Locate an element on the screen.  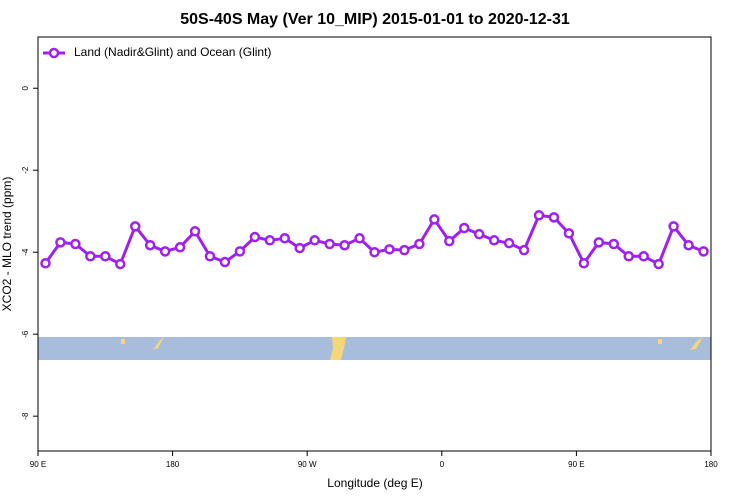
y-tick-label: -8 is located at coordinates (25, 416).